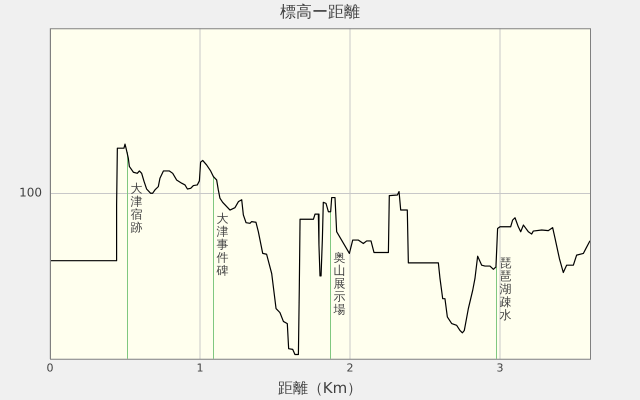 The width and height of the screenshot is (640, 400). I want to click on ref-line-label: 大津宿跡, so click(136, 208).